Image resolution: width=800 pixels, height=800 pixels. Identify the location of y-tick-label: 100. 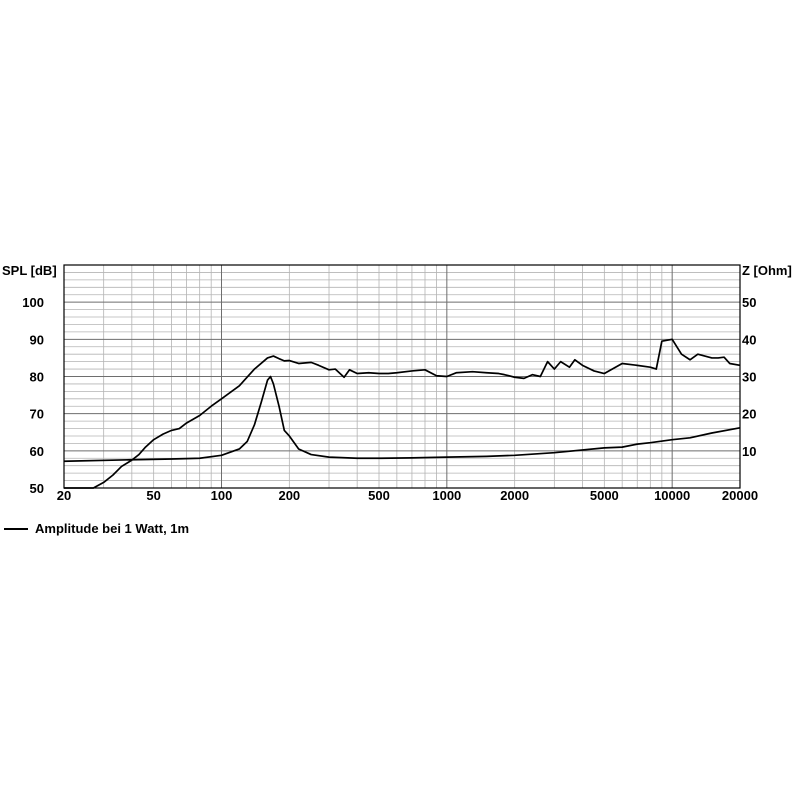
(33, 302).